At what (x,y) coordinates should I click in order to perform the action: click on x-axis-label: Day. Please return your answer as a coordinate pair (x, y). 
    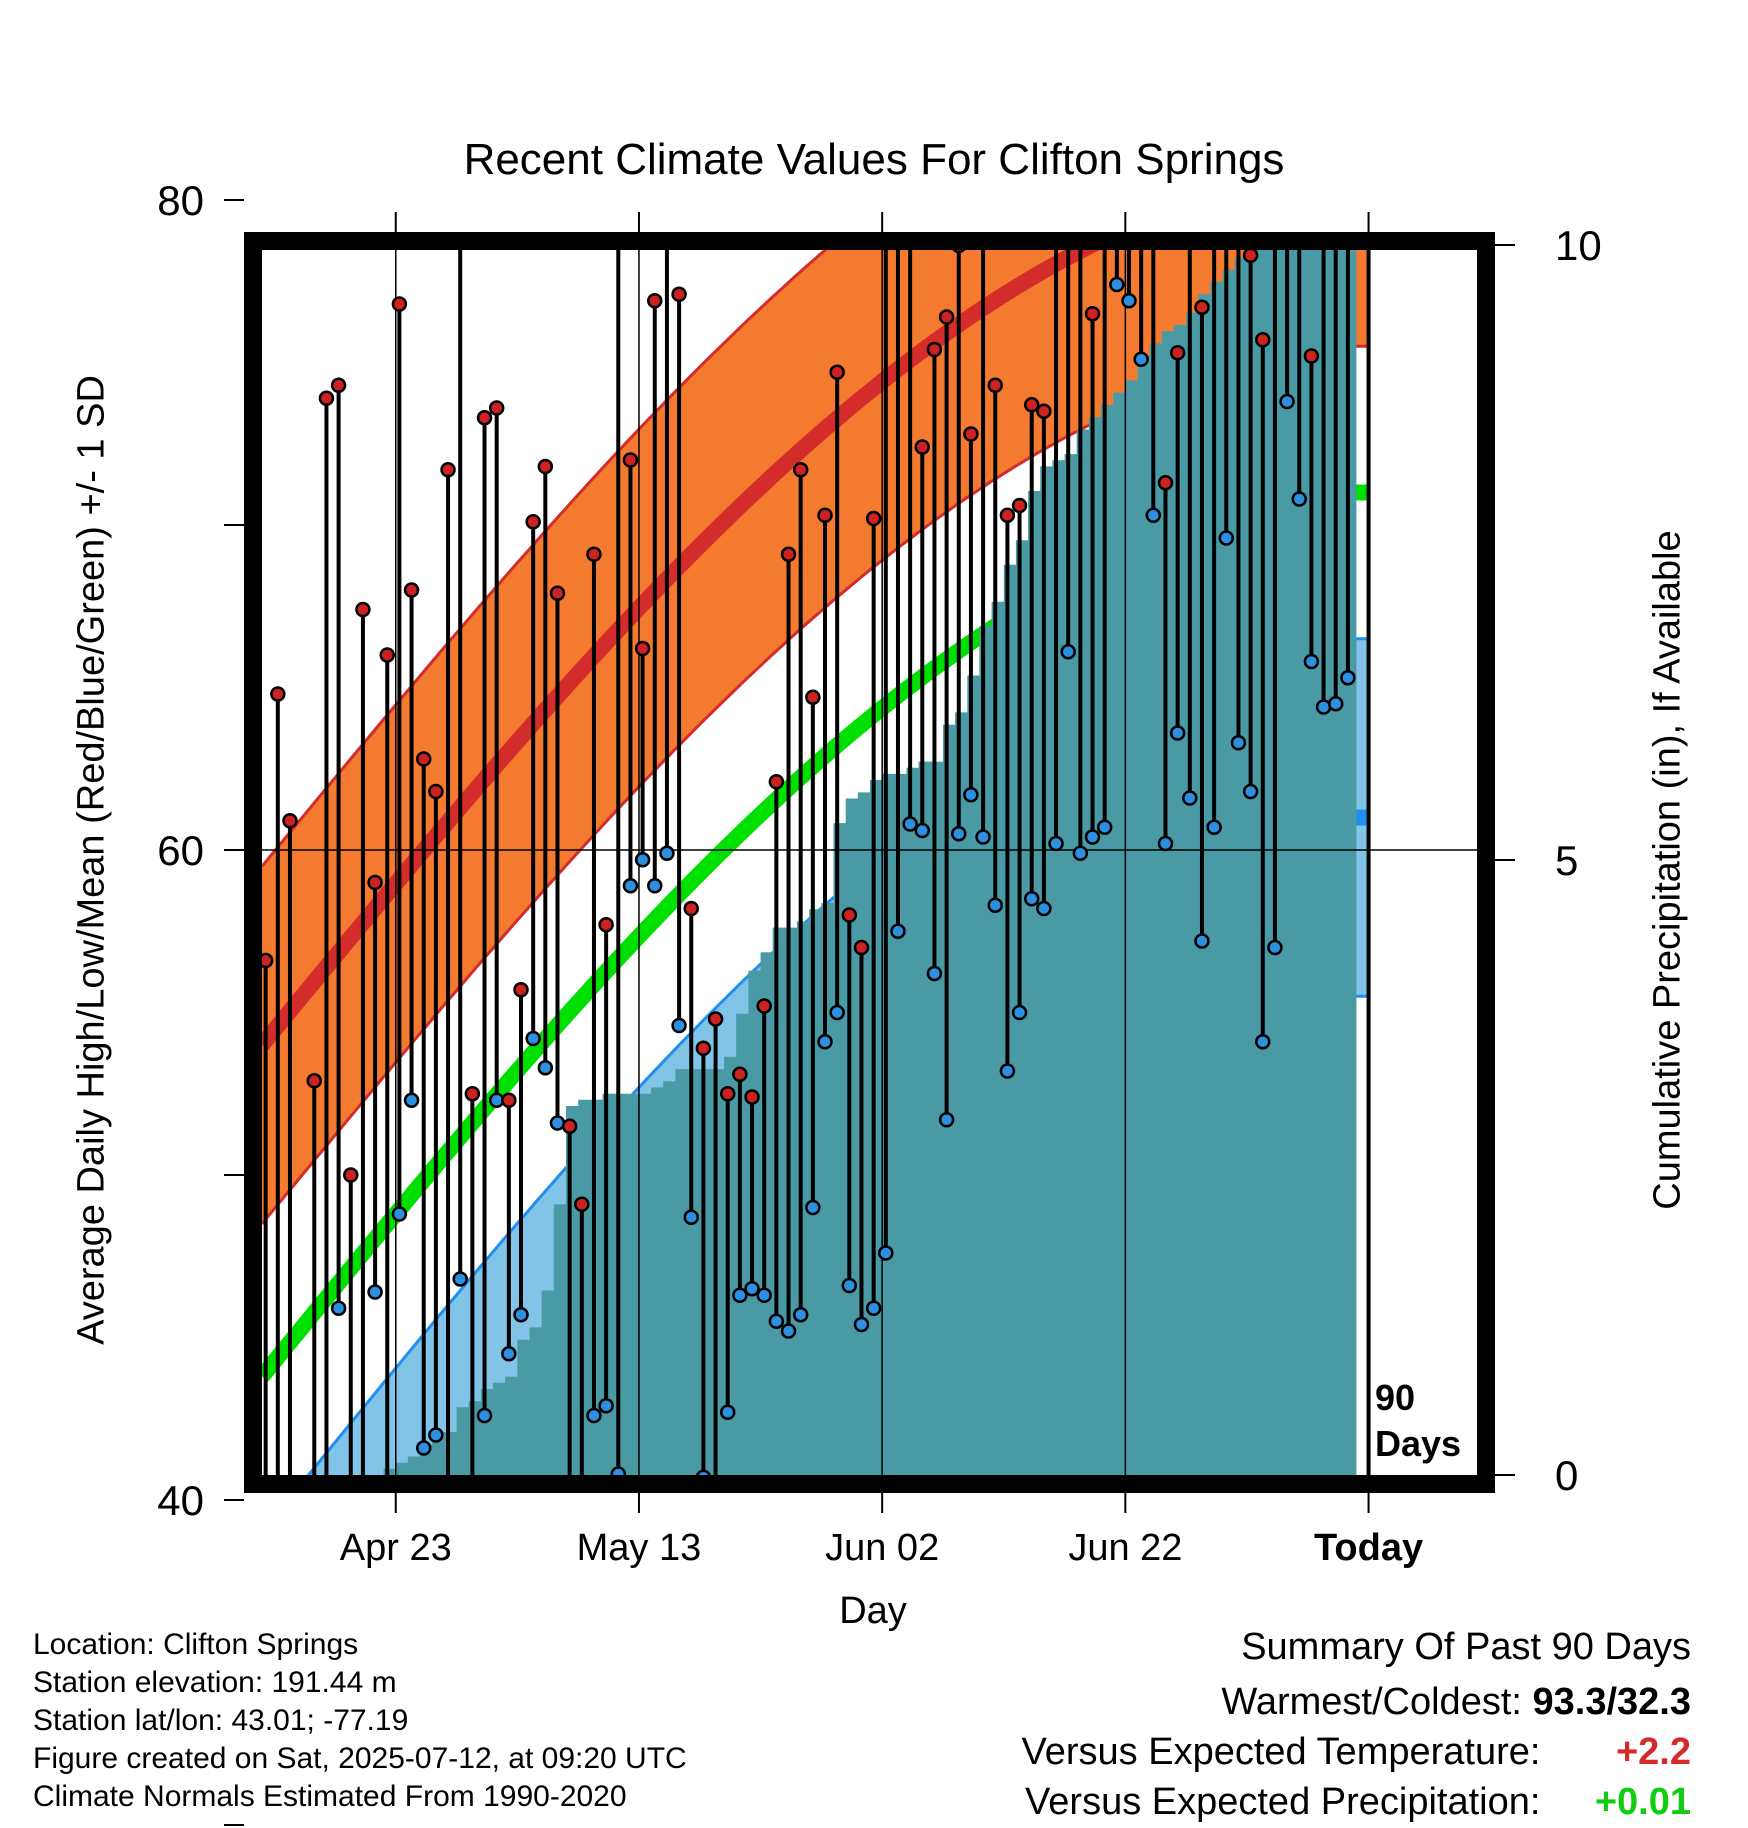
    Looking at the image, I should click on (873, 1611).